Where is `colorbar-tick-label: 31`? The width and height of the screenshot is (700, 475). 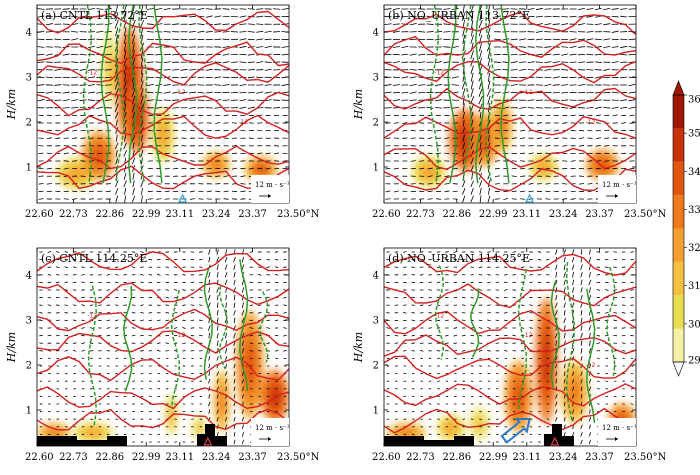 colorbar-tick-label: 31 is located at coordinates (694, 286).